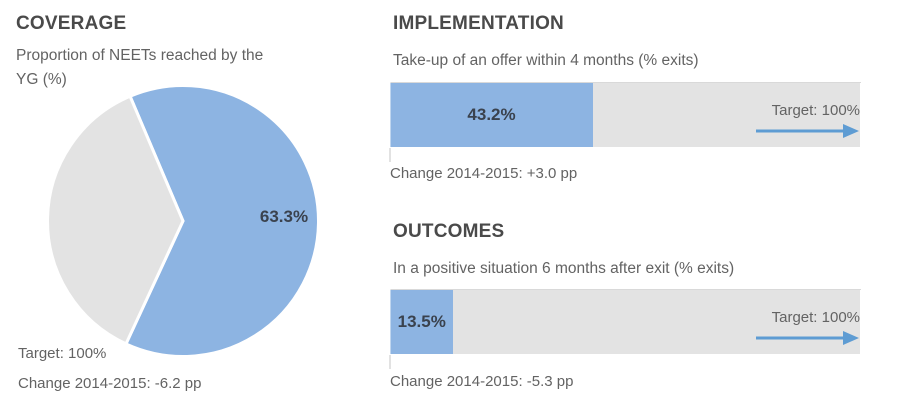 The width and height of the screenshot is (897, 412). I want to click on outcomes-data-label: 13.5%, so click(421, 321).